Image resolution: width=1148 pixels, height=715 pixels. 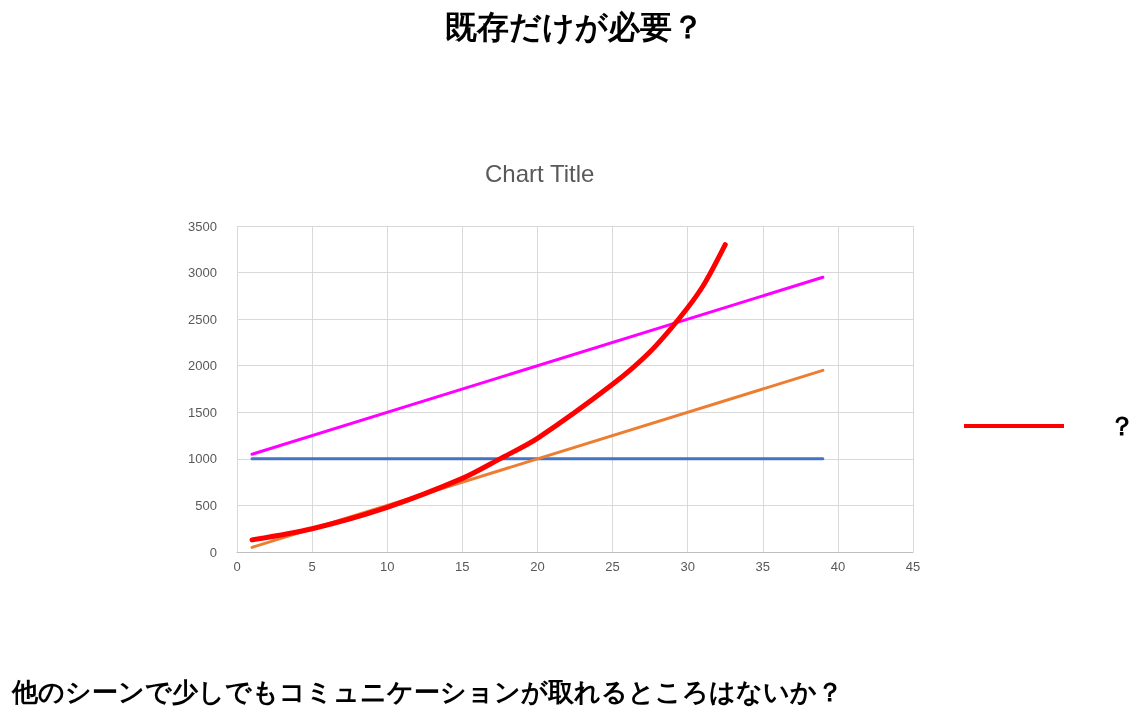 What do you see at coordinates (537, 566) in the screenshot?
I see `x-tick-label: 20` at bounding box center [537, 566].